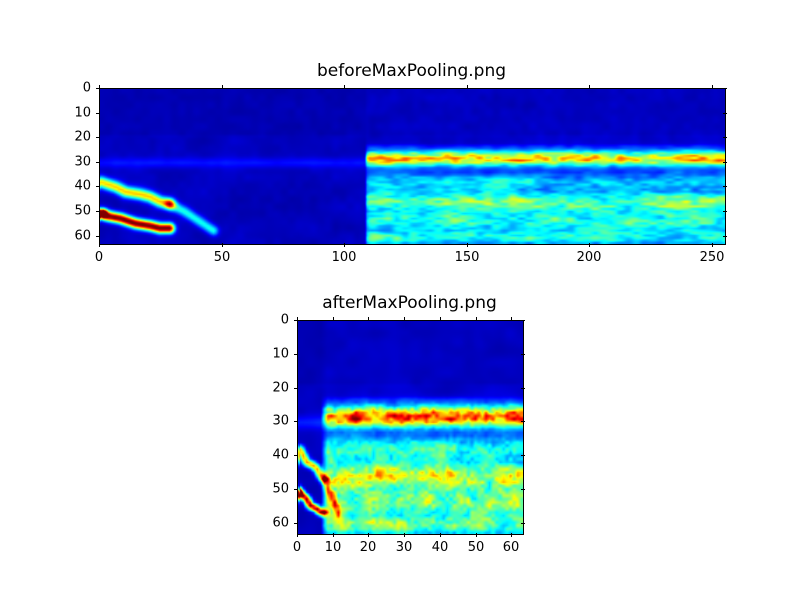 This screenshot has width=800, height=600. Describe the element at coordinates (409, 303) in the screenshot. I see `chart-title-after: afterMaxPooling.png` at that location.